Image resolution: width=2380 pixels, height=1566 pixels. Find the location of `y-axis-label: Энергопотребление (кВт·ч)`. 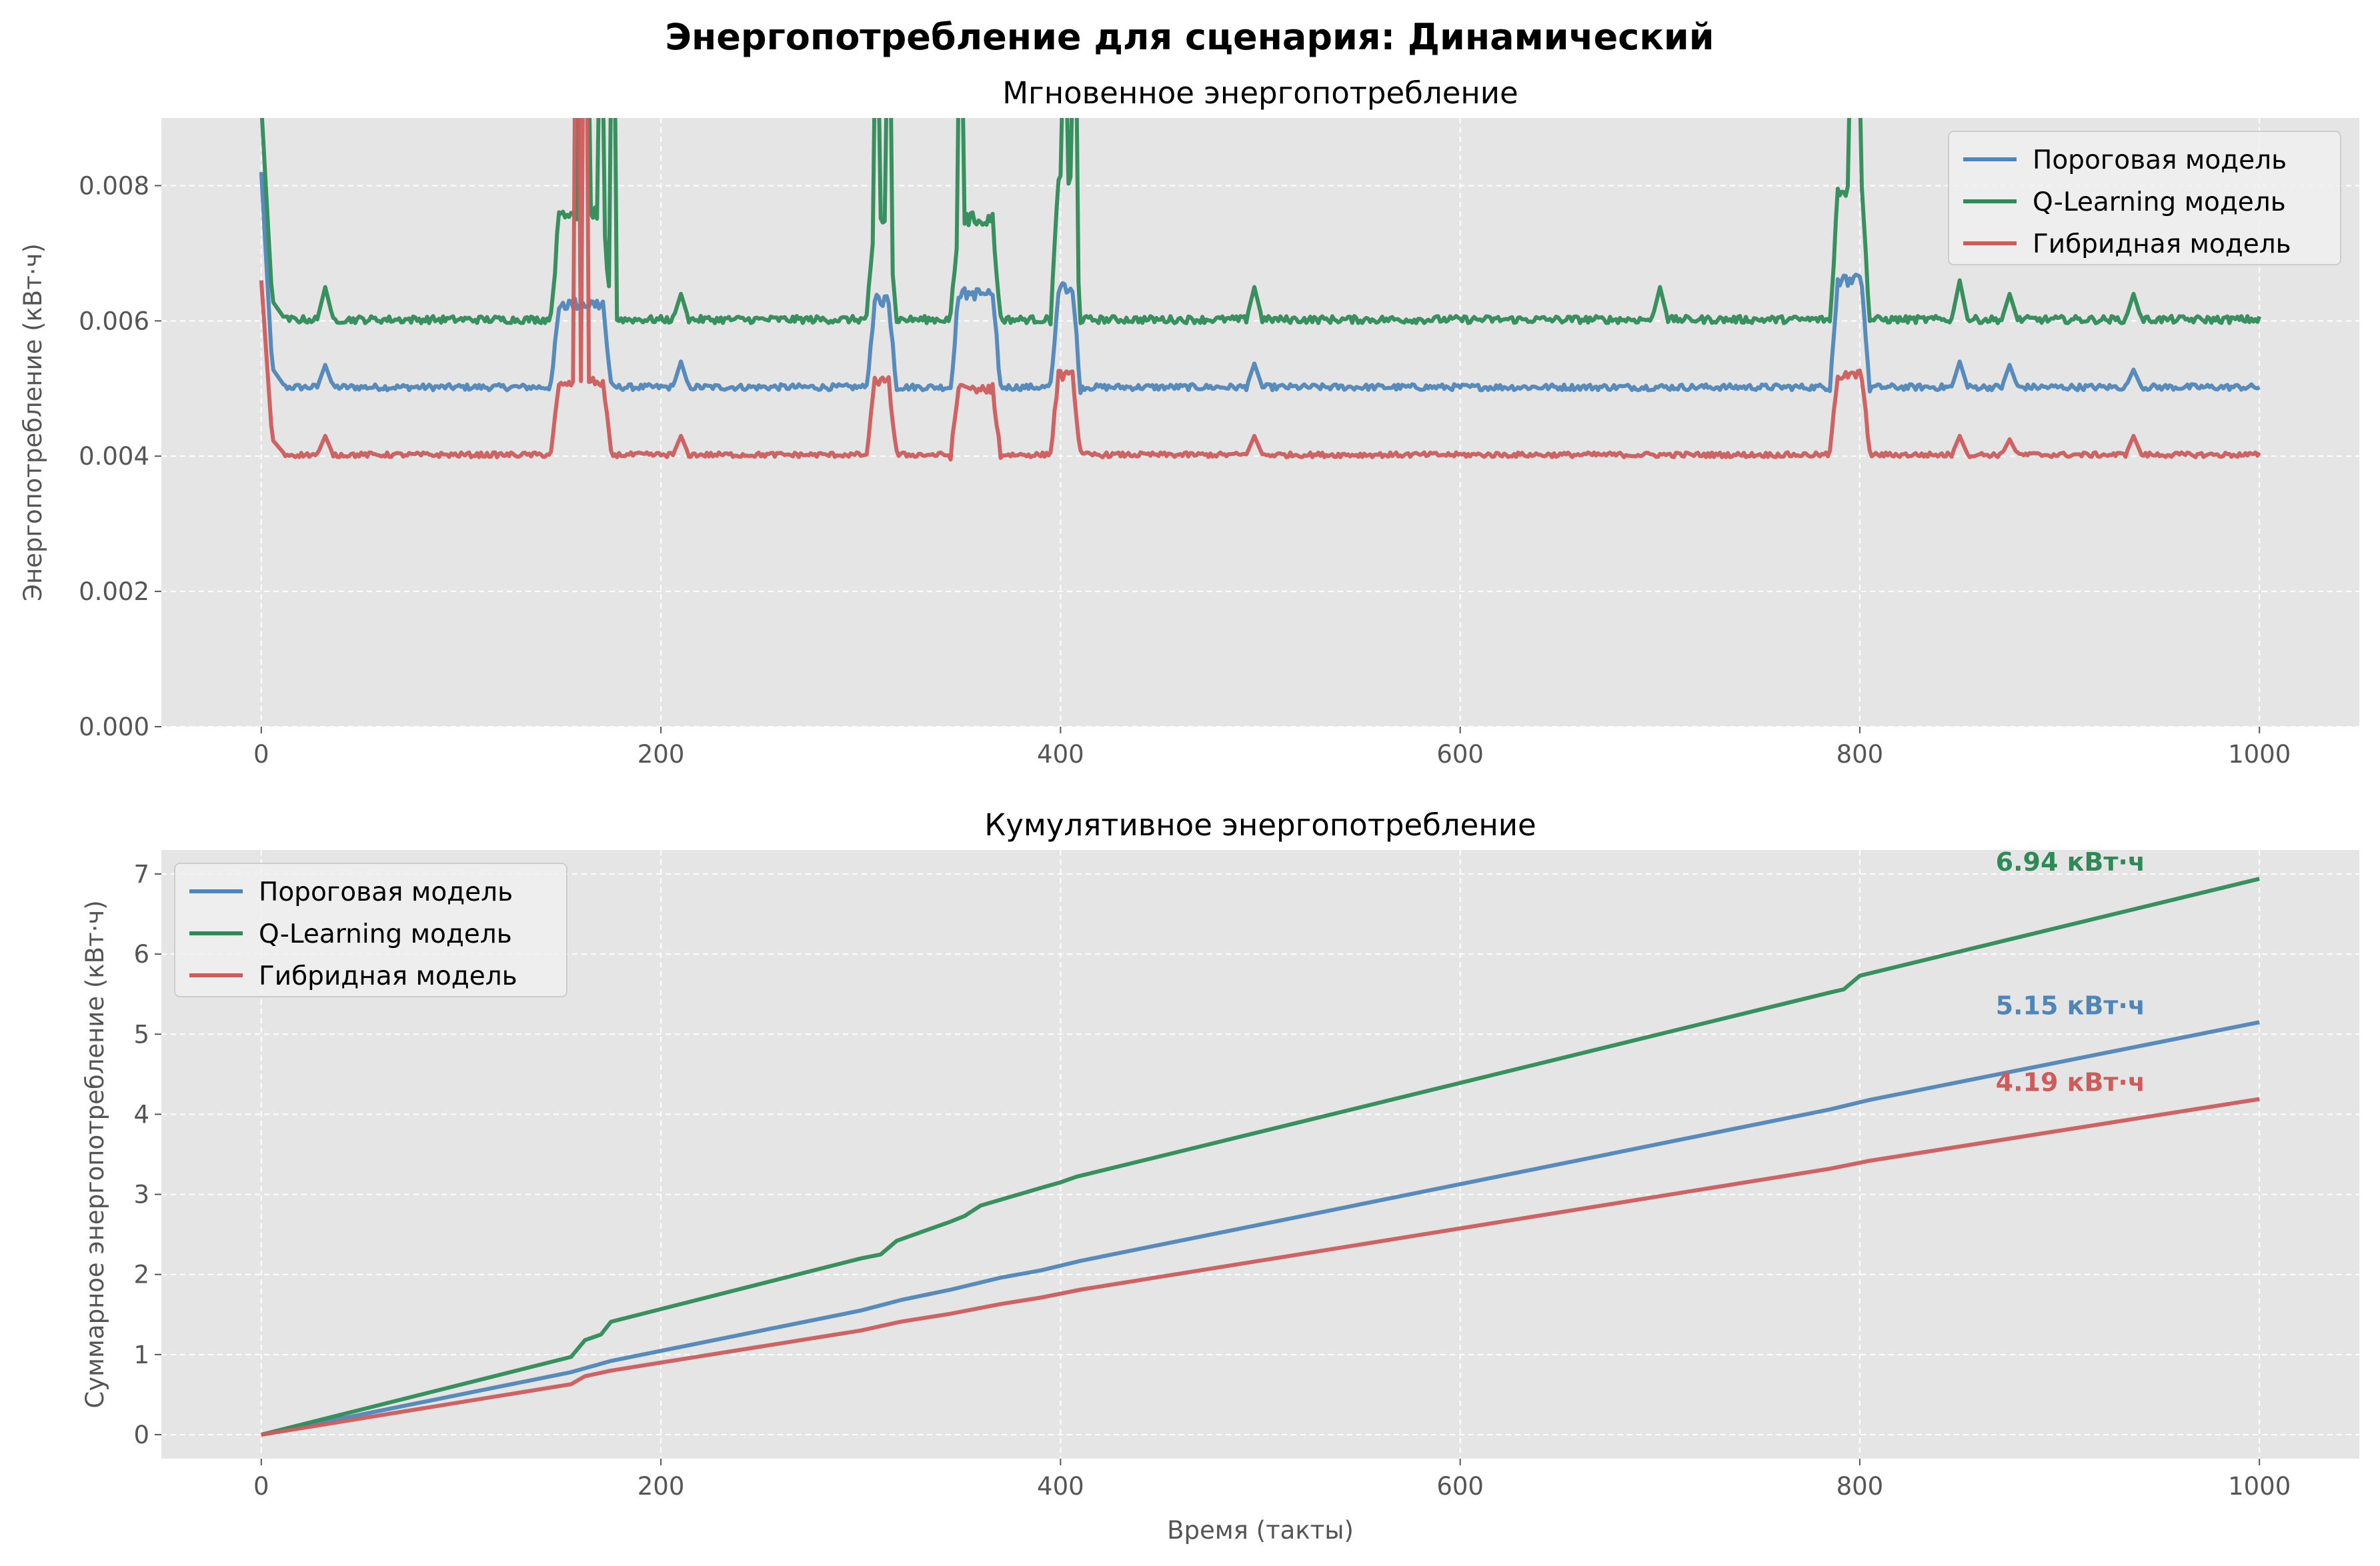

y-axis-label: Энергопотребление (кВт·ч) is located at coordinates (33, 422).